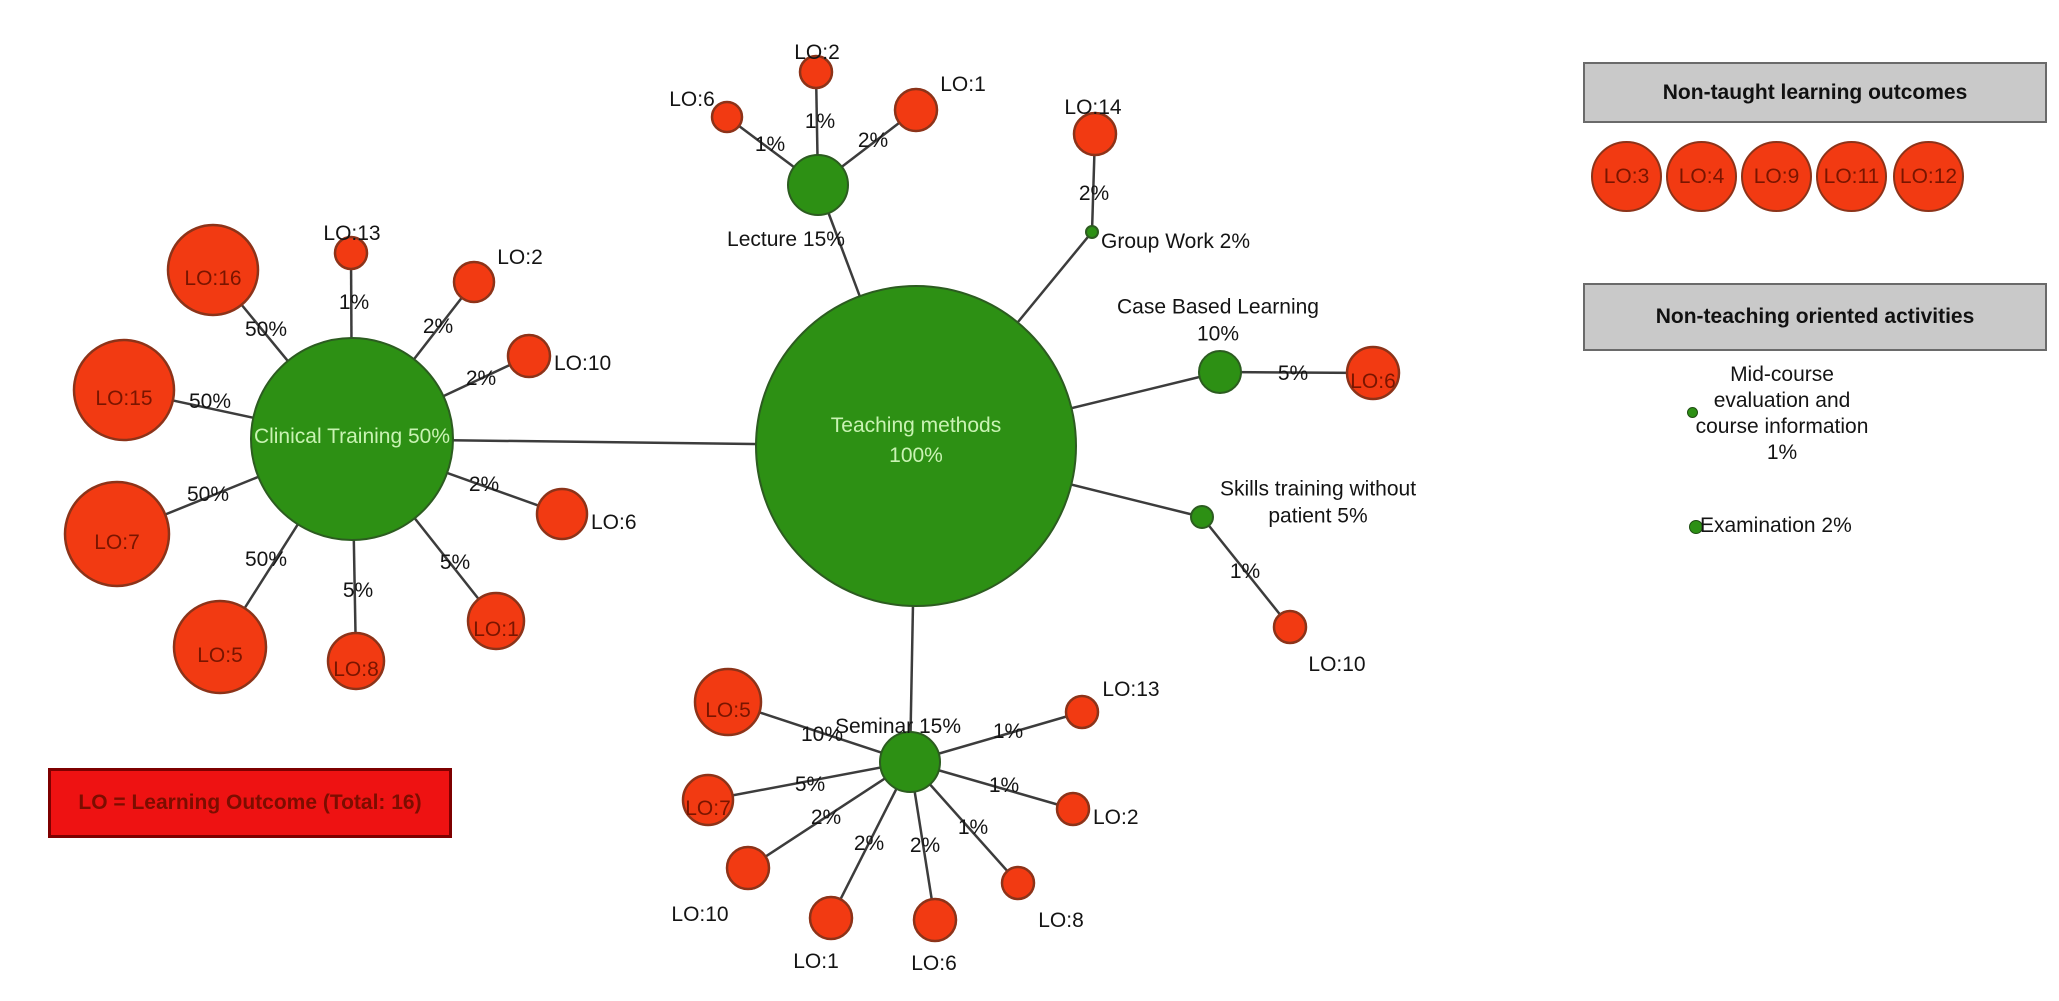 This screenshot has width=2059, height=1001. Describe the element at coordinates (1318, 489) in the screenshot. I see `node-label-sk_dot-line-1: Skills training without` at that location.